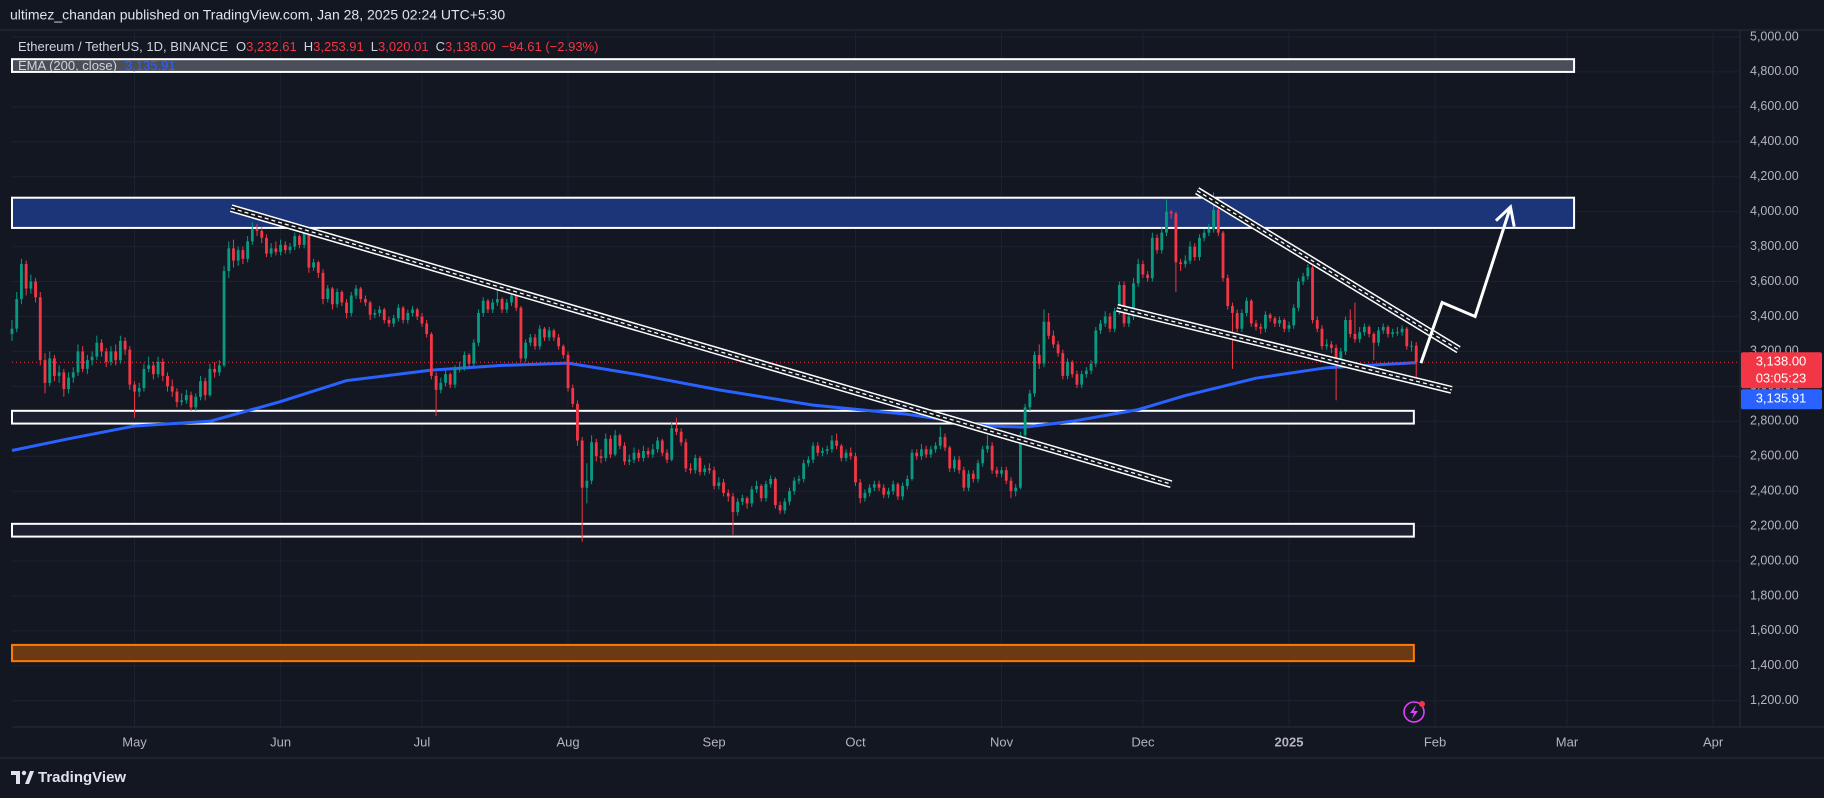  I want to click on y-tick-label: 2,600.00, so click(1774, 456).